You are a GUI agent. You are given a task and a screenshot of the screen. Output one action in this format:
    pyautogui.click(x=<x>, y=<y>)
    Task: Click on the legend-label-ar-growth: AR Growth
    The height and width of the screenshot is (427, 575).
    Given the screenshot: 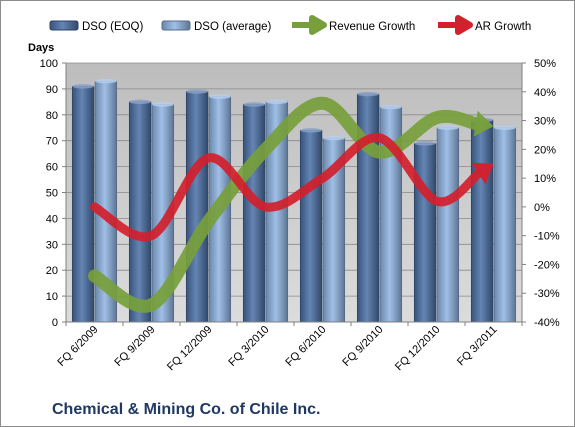 What is the action you would take?
    pyautogui.click(x=503, y=27)
    